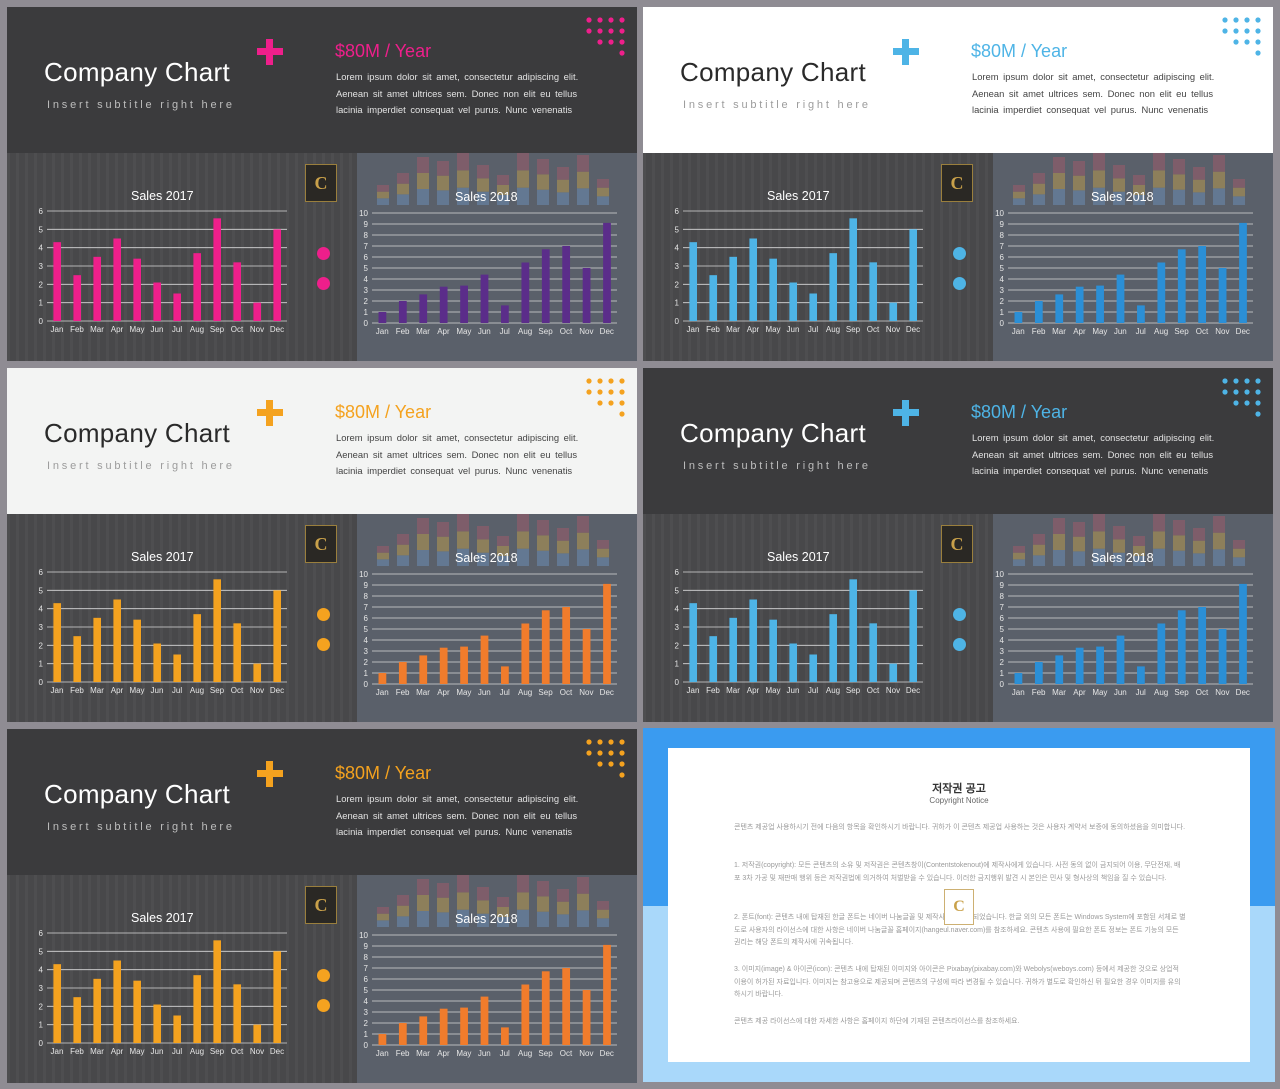 The width and height of the screenshot is (1280, 1089). I want to click on notice-title: 저작권 공고, so click(959, 789).